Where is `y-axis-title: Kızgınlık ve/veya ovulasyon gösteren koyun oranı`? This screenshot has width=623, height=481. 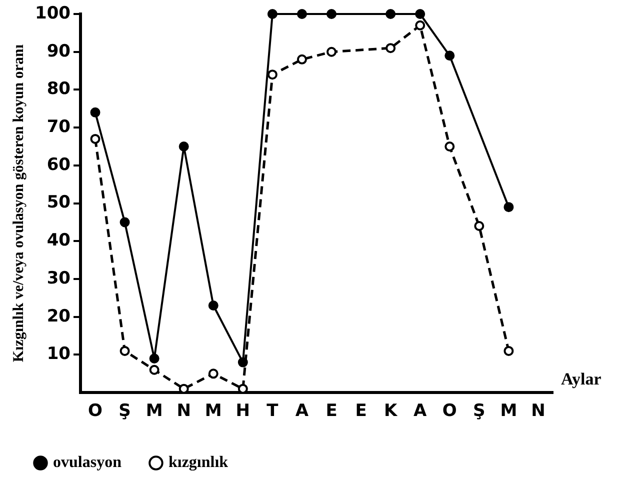 y-axis-title: Kızgınlık ve/veya ovulasyon gösteren koyun oranı is located at coordinates (18, 203).